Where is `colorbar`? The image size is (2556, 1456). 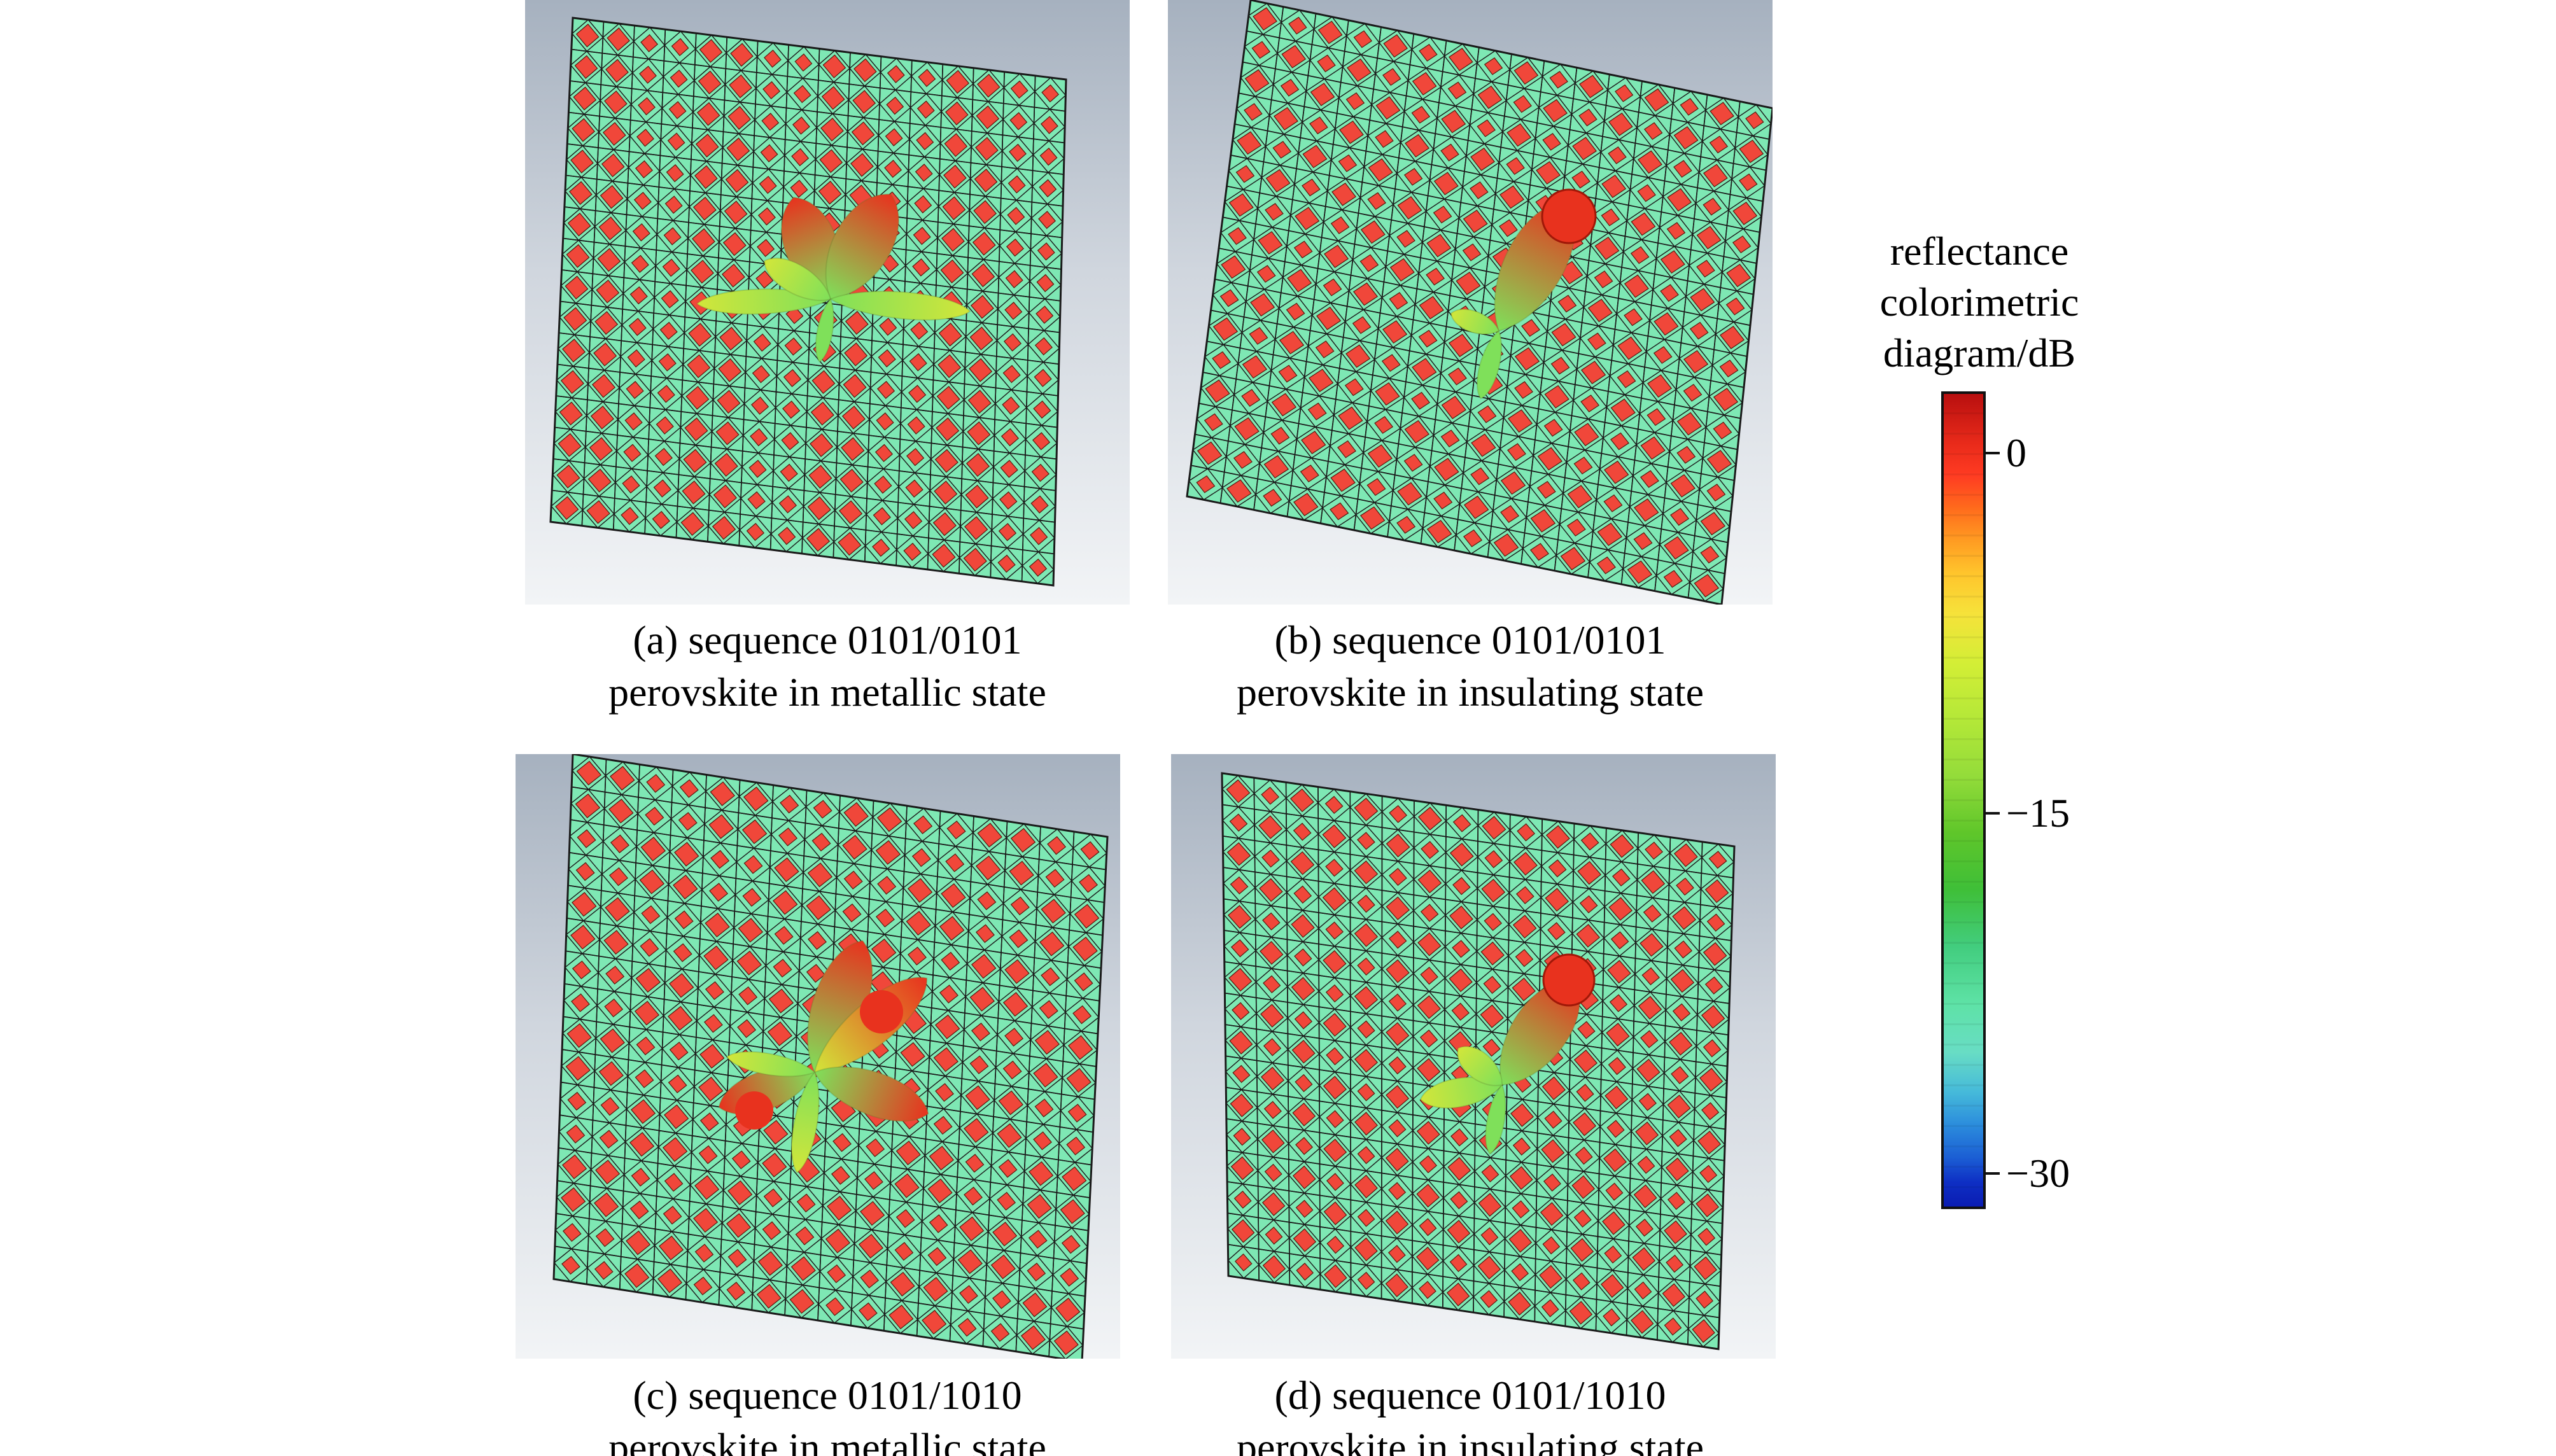
colorbar is located at coordinates (1963, 800).